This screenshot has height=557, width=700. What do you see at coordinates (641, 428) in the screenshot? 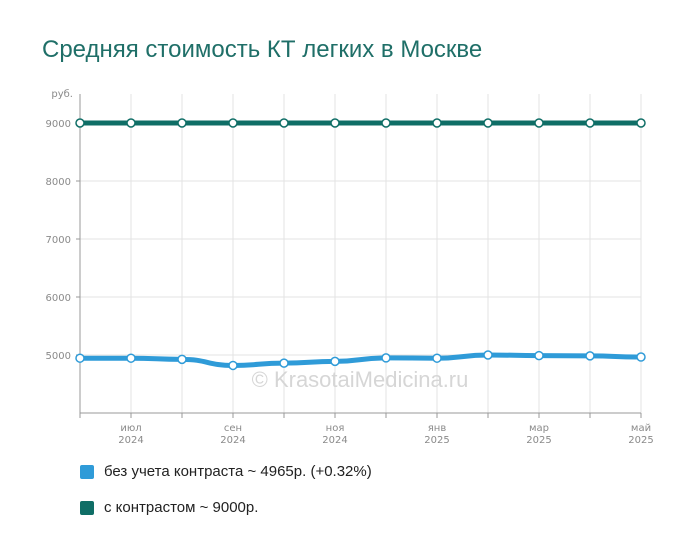
I see `x-tick-label-month: май` at bounding box center [641, 428].